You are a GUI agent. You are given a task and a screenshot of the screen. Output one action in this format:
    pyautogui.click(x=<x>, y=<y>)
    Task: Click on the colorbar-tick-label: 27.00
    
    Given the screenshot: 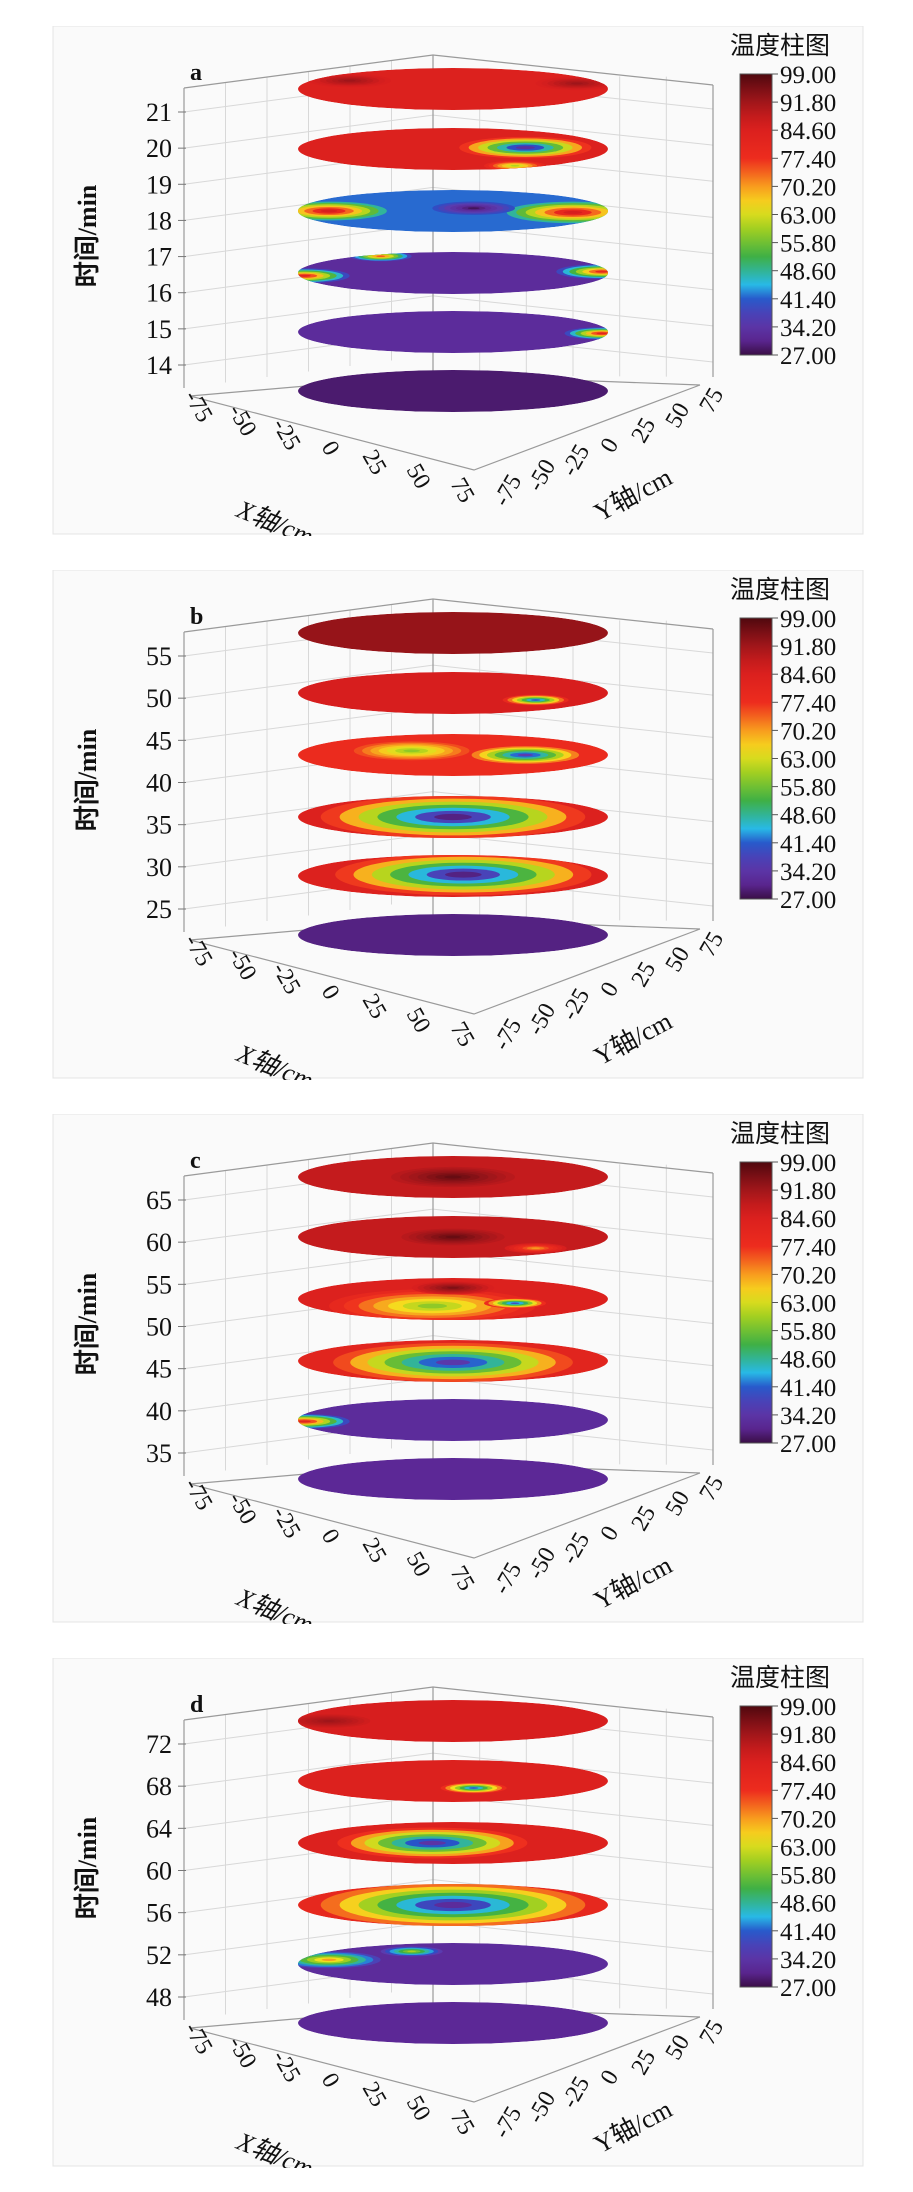 What is the action you would take?
    pyautogui.click(x=808, y=1988)
    